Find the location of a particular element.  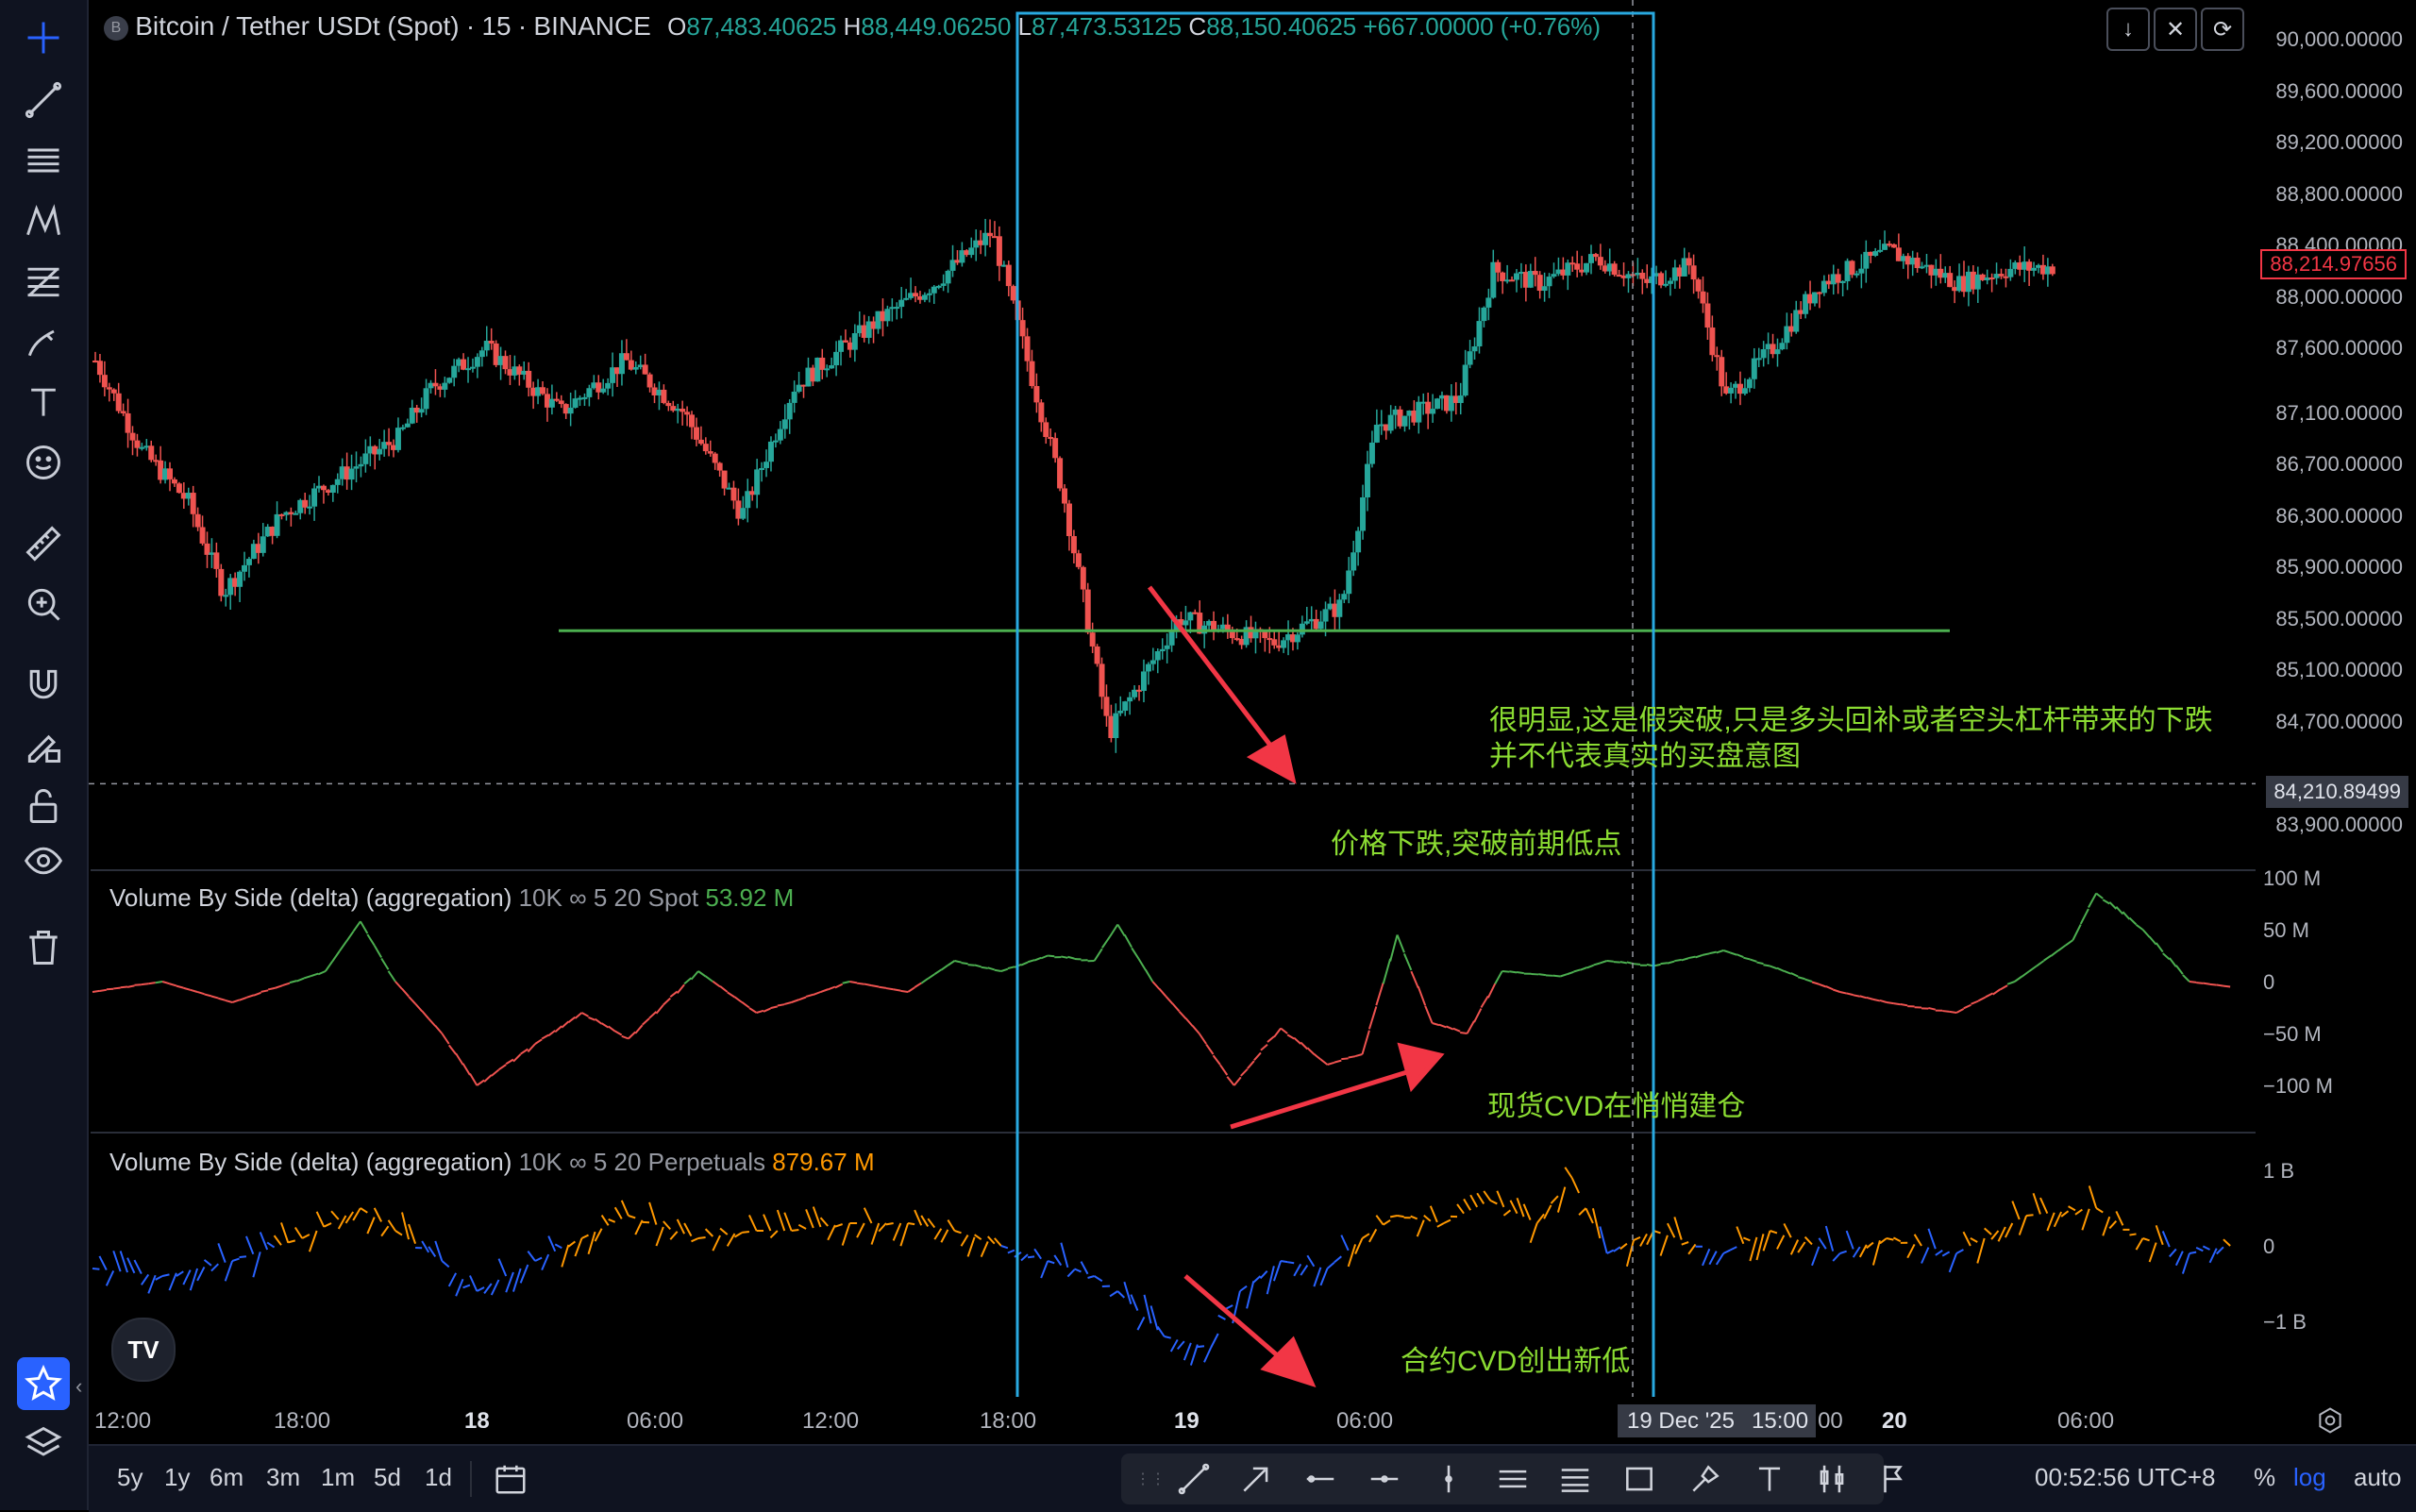

range-5y: 5y is located at coordinates (130, 1477).